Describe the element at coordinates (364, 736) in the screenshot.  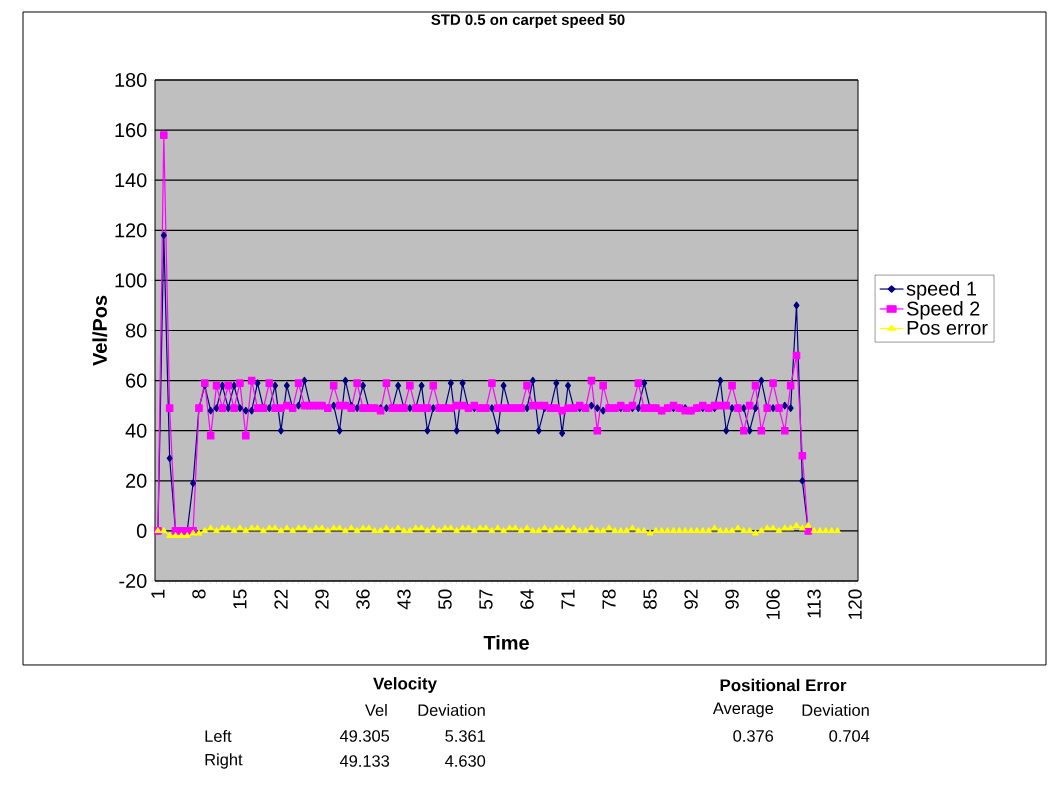
I see `text: 49.305` at that location.